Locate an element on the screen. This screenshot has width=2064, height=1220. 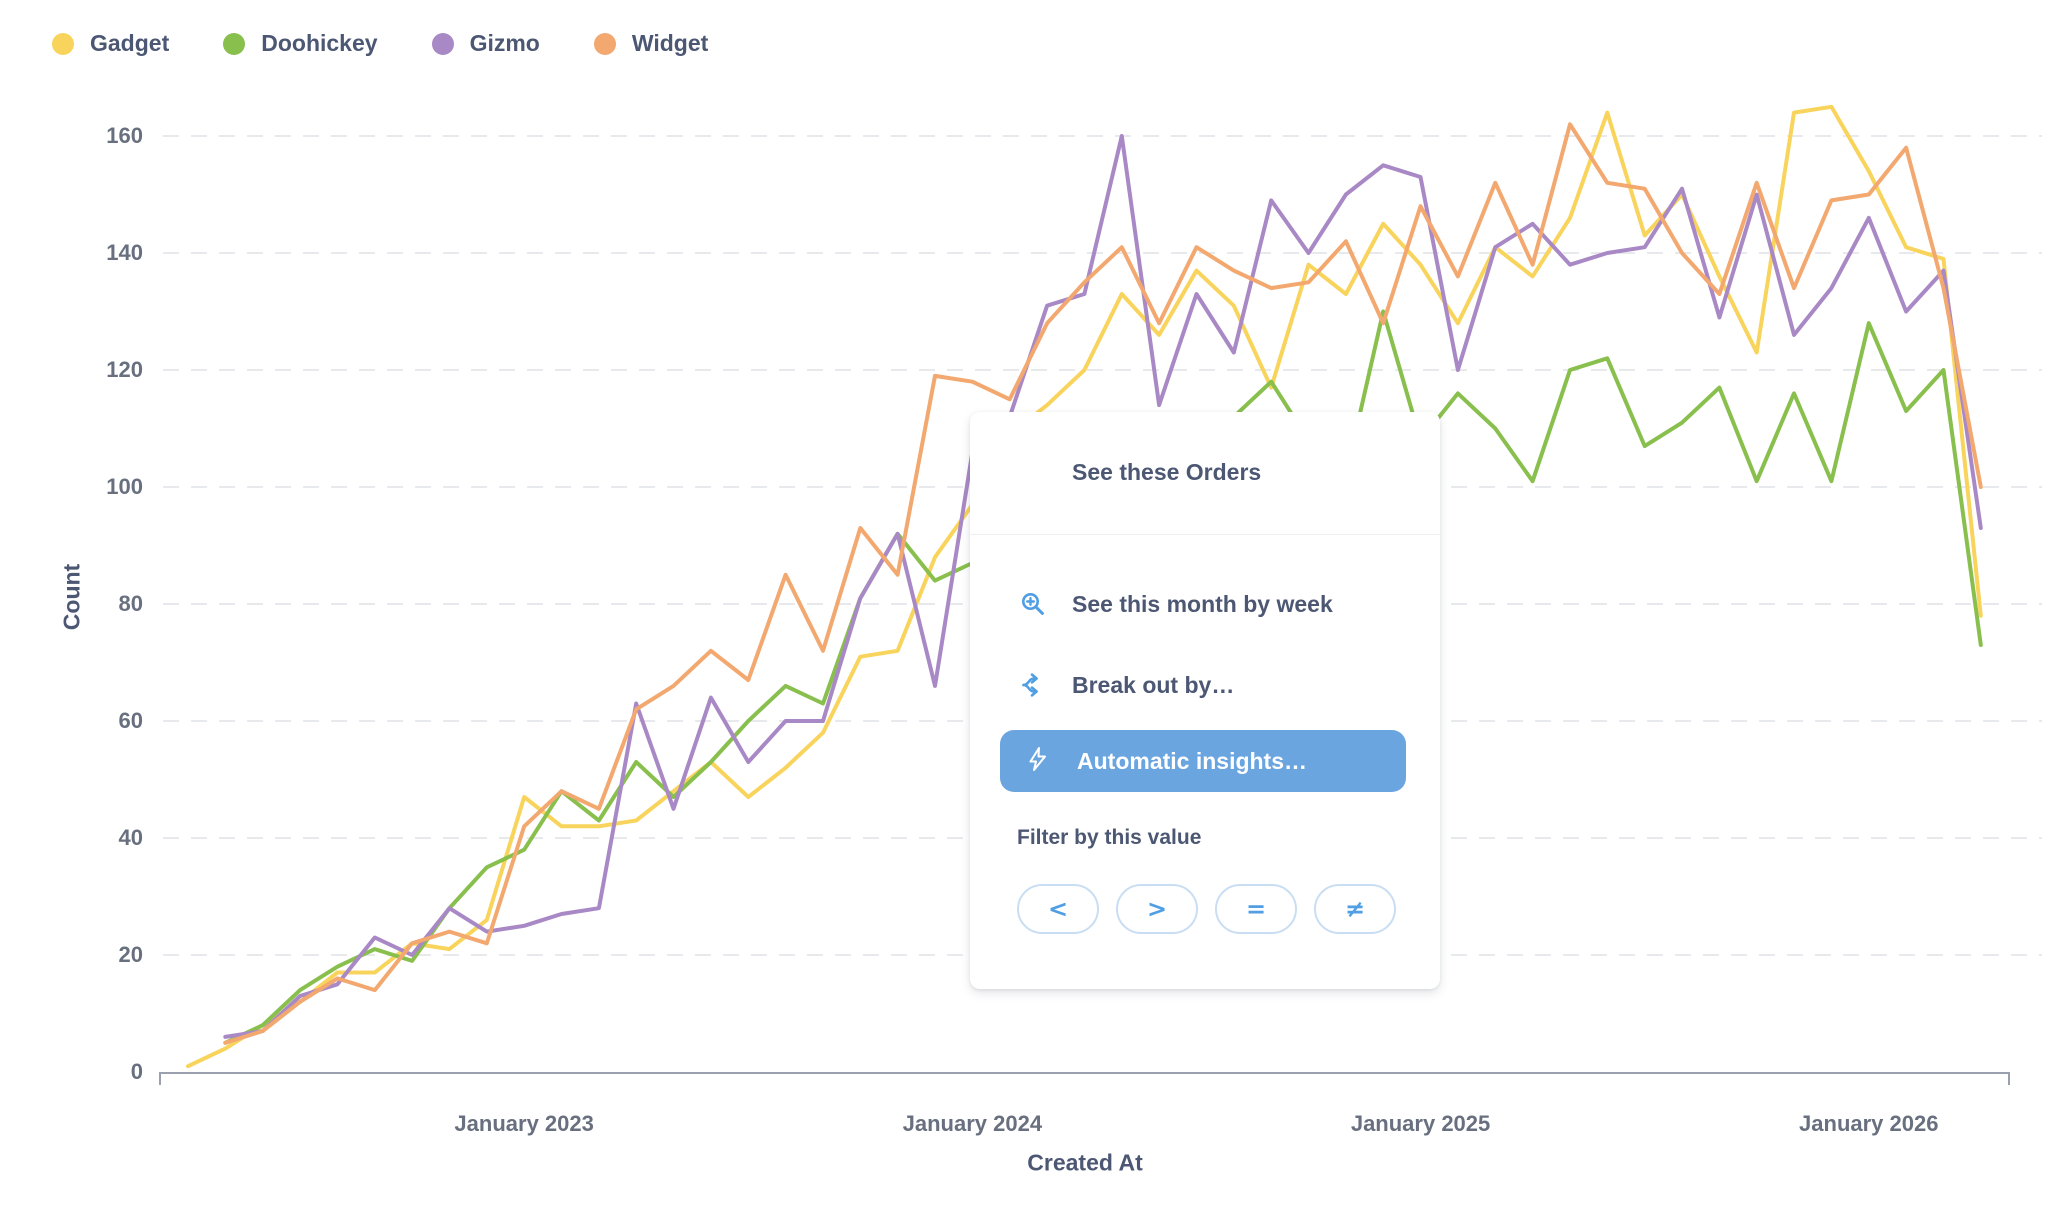
menu-item-see-month-by-week: See this month by week is located at coordinates (1205, 604).